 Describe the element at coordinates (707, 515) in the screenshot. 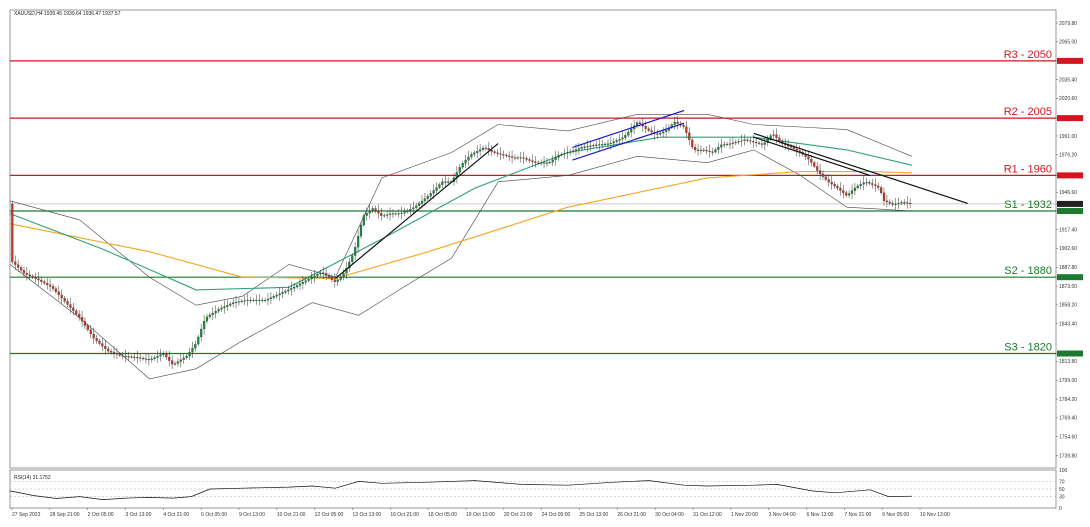

I see `time-tick-label-18: 31 Oct 12:00` at that location.